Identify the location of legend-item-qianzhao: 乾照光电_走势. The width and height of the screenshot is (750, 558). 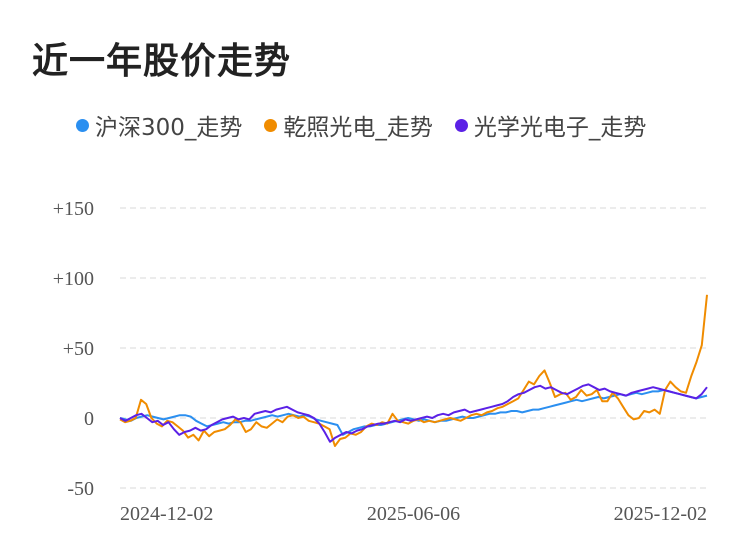
(348, 125).